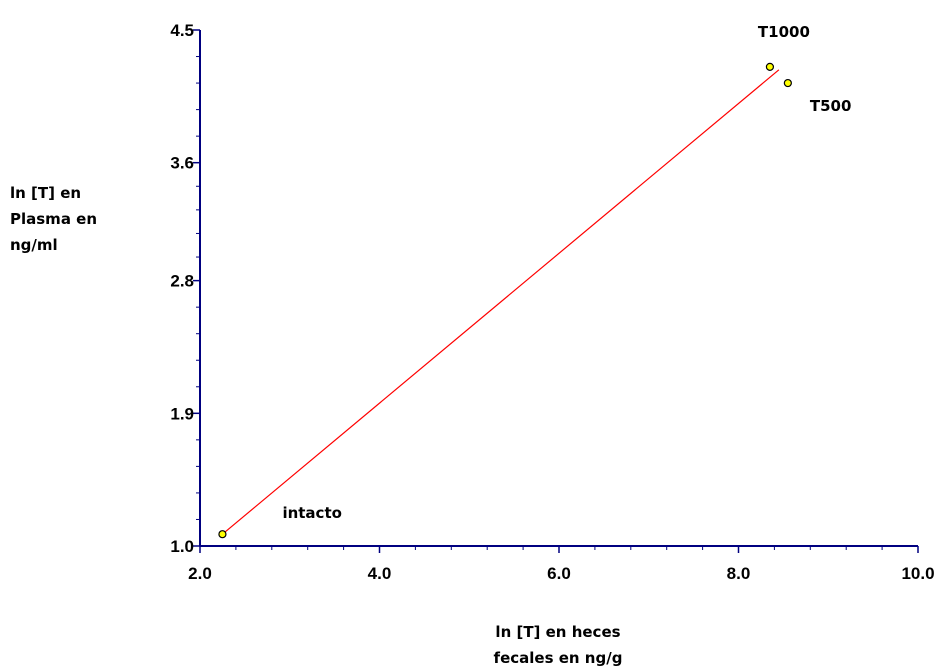 This screenshot has height=671, width=946. Describe the element at coordinates (917, 573) in the screenshot. I see `x-tick-label: 10.0` at that location.